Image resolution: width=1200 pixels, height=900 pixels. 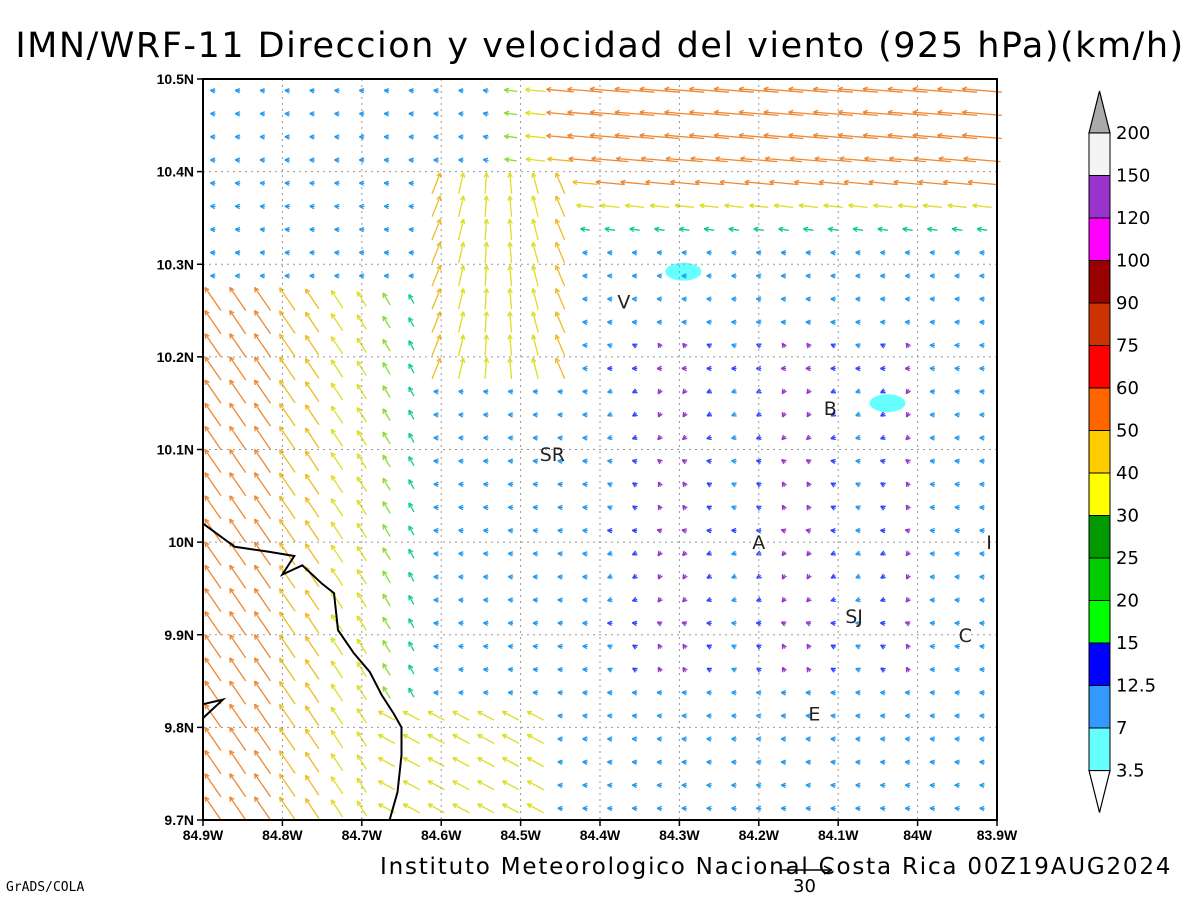 I want to click on colorbar-label: 90, so click(x=1127, y=303).